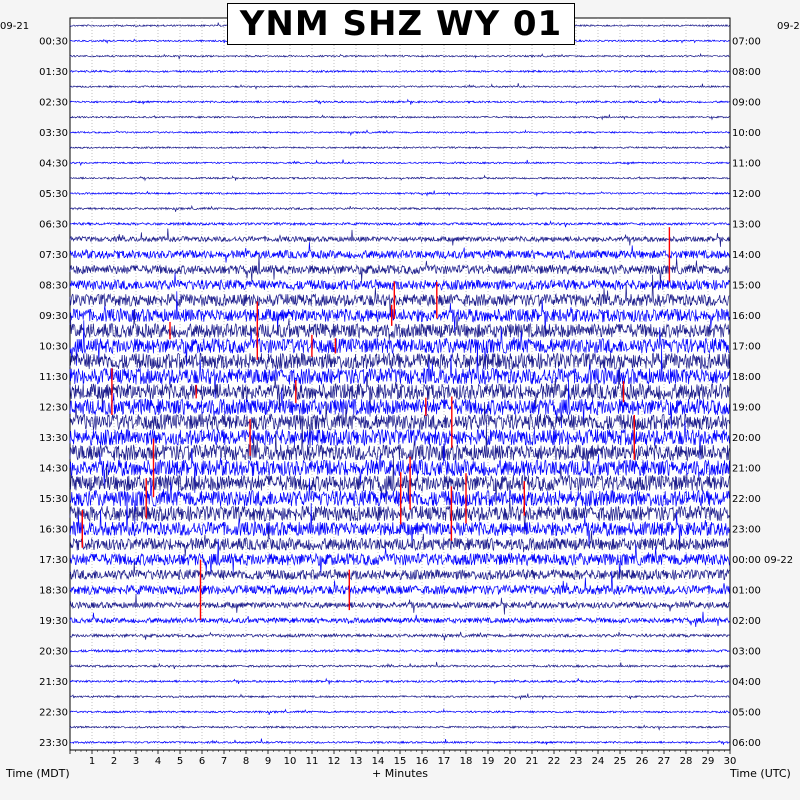  Describe the element at coordinates (312, 761) in the screenshot. I see `x-tick-label: 11` at that location.